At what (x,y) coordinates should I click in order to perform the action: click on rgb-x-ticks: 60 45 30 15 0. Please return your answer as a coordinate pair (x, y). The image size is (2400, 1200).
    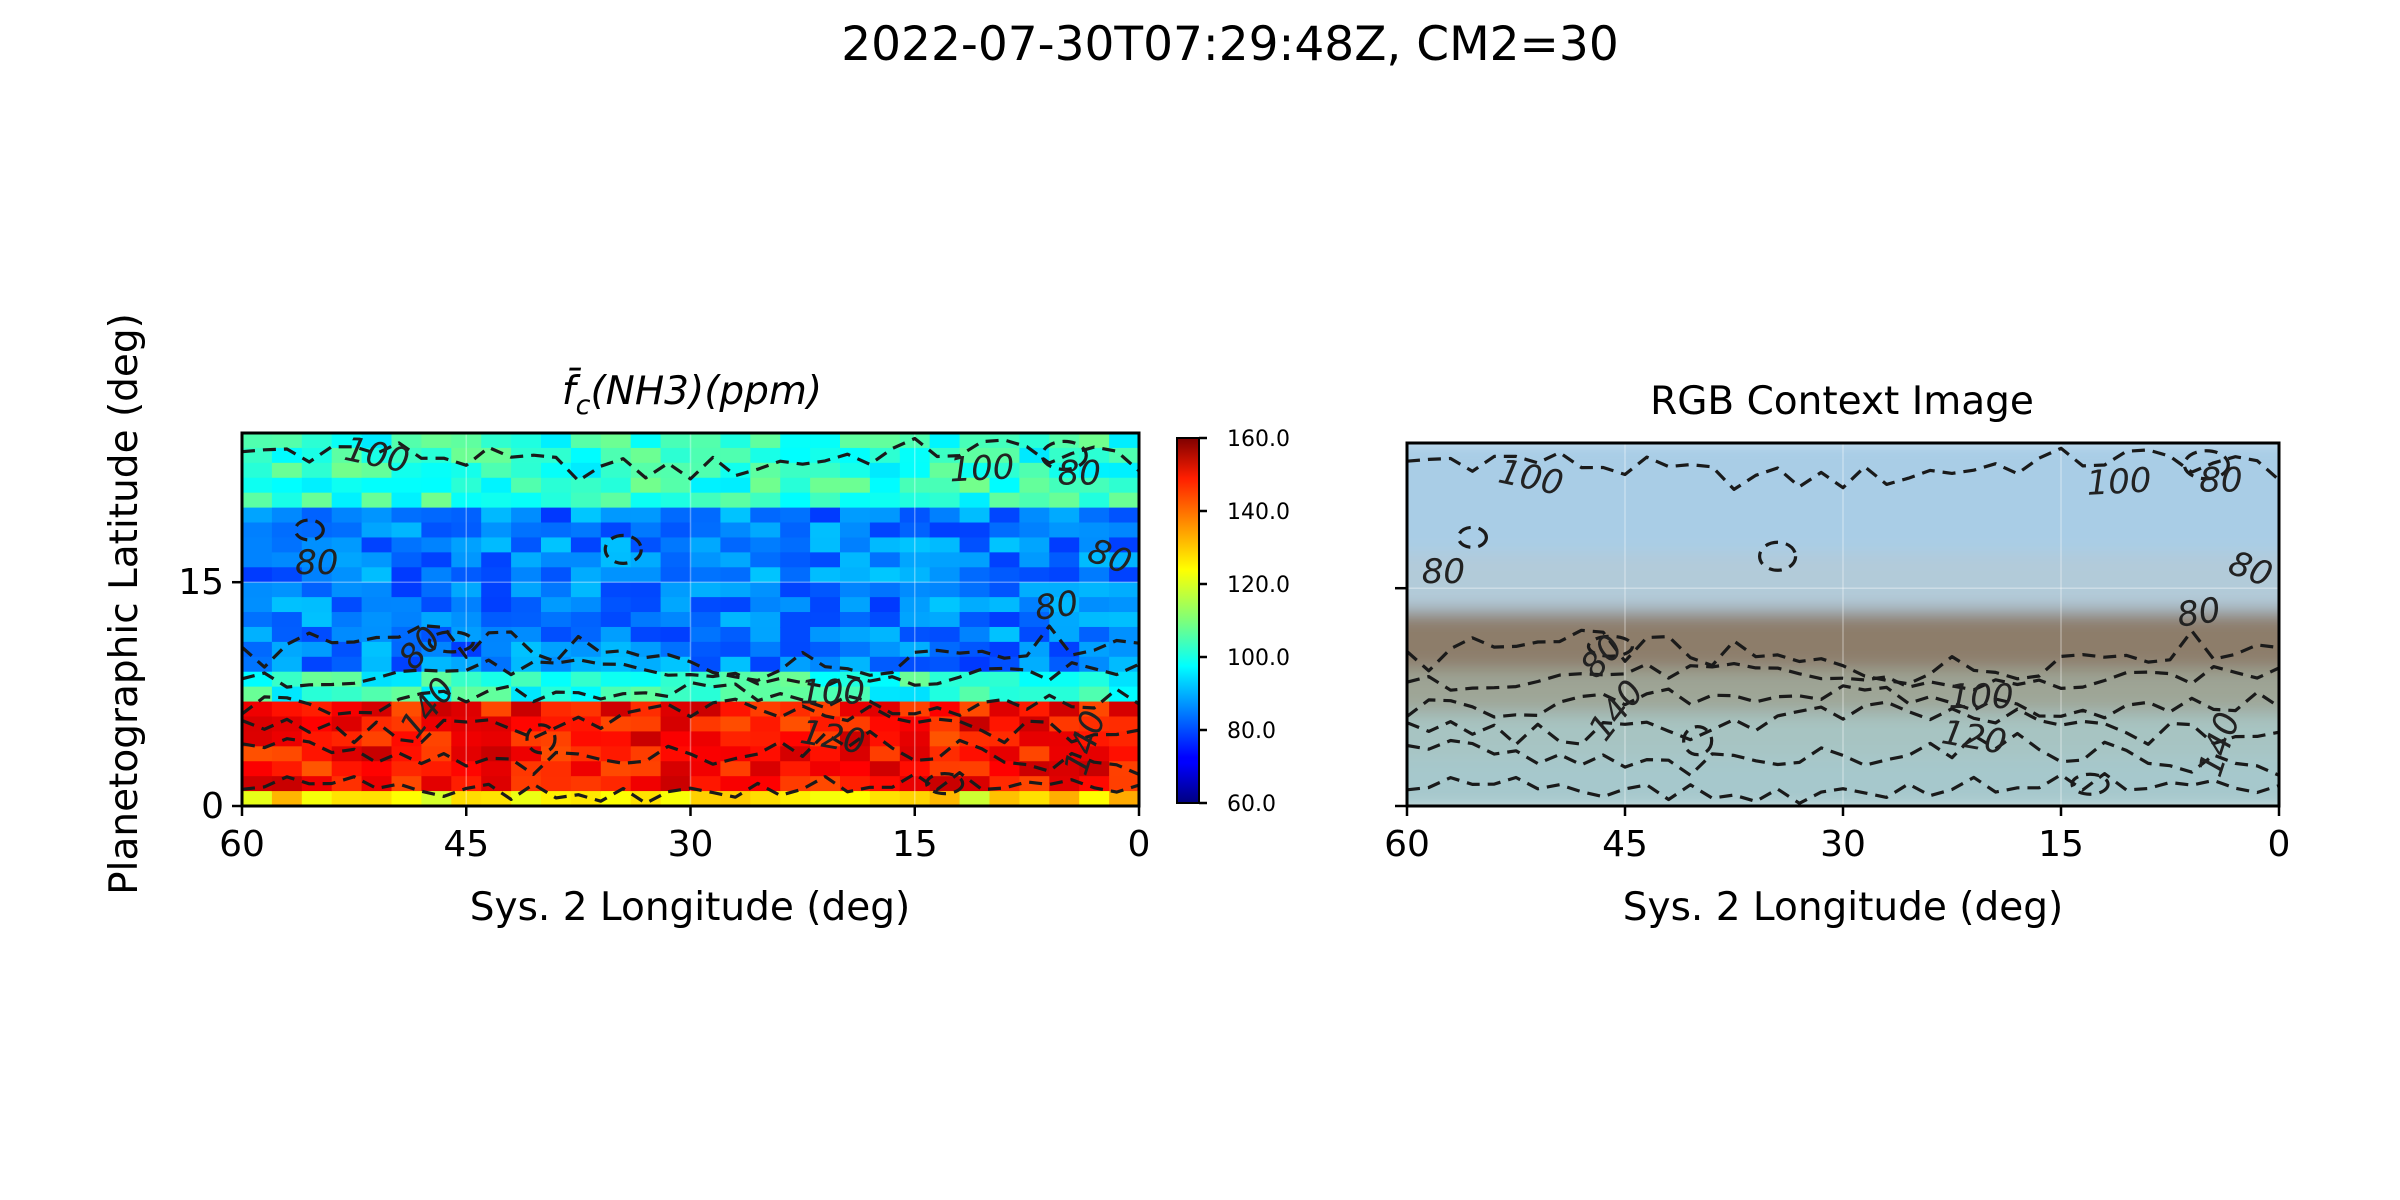
    Looking at the image, I should click on (1837, 835).